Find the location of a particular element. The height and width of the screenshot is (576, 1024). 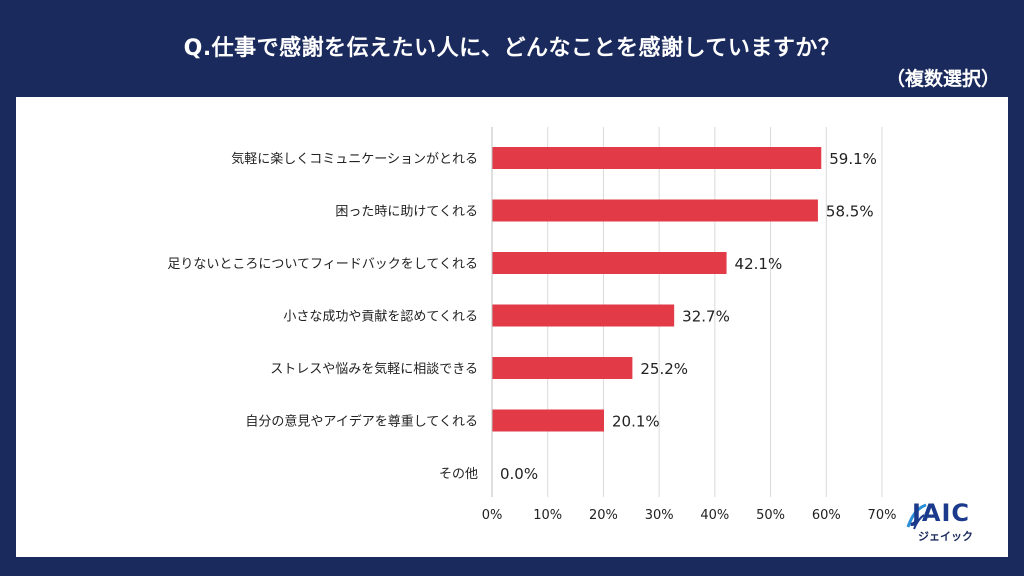

category-label: その他 is located at coordinates (458, 474).